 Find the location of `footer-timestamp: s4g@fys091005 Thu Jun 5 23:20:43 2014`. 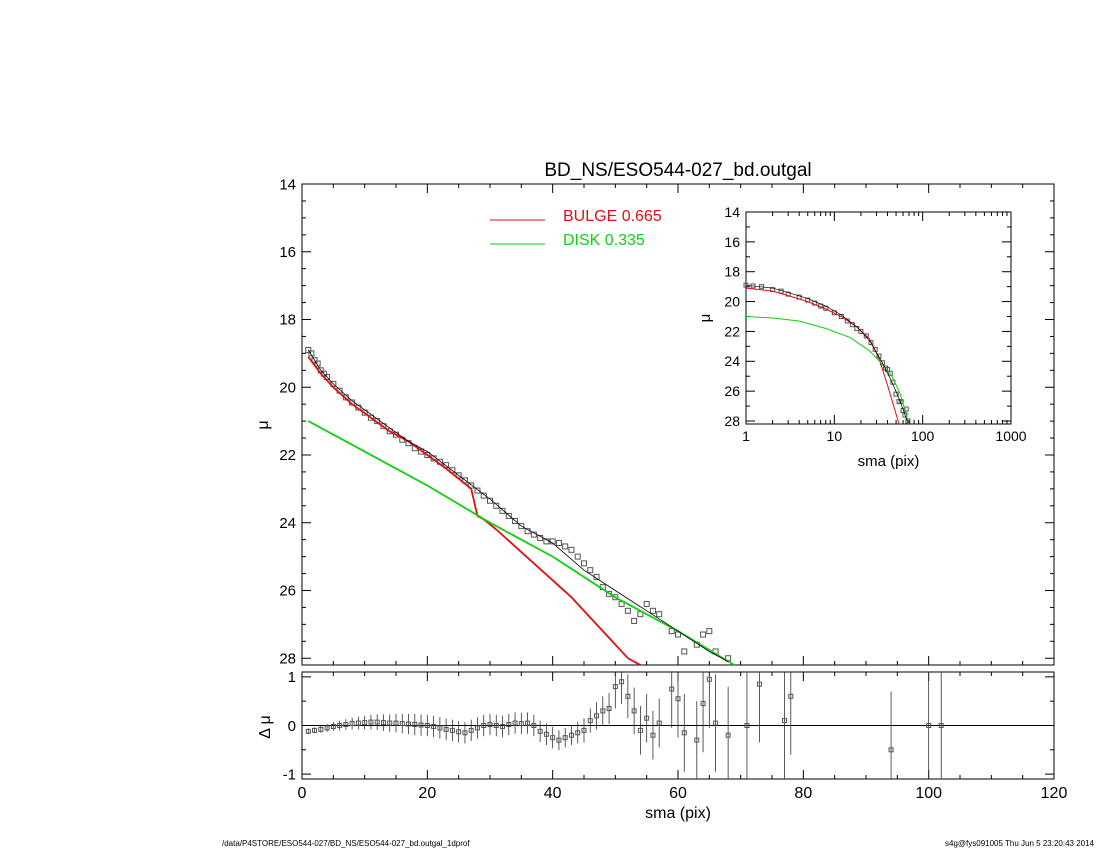

footer-timestamp: s4g@fys091005 Thu Jun 5 23:20:43 2014 is located at coordinates (1019, 843).